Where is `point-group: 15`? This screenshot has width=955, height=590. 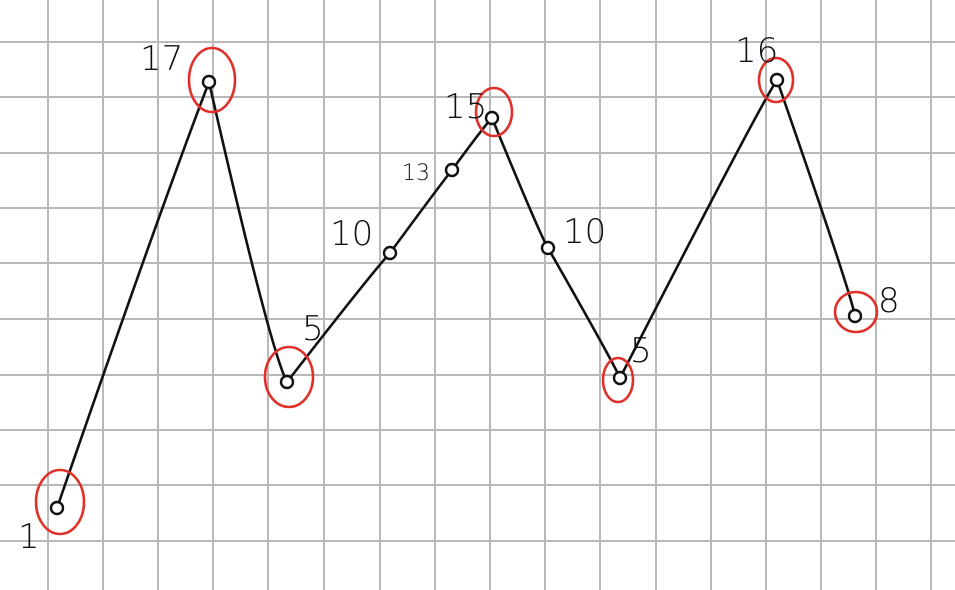 point-group: 15 is located at coordinates (479, 112).